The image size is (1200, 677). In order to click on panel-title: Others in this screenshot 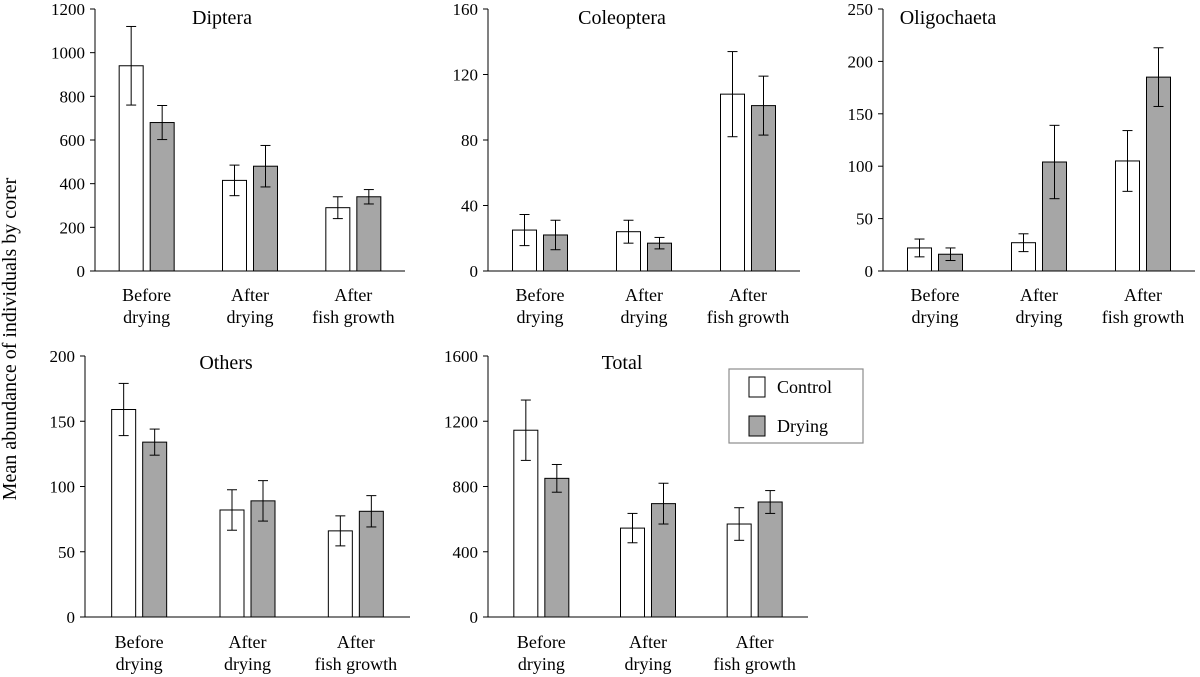, I will do `click(226, 363)`.